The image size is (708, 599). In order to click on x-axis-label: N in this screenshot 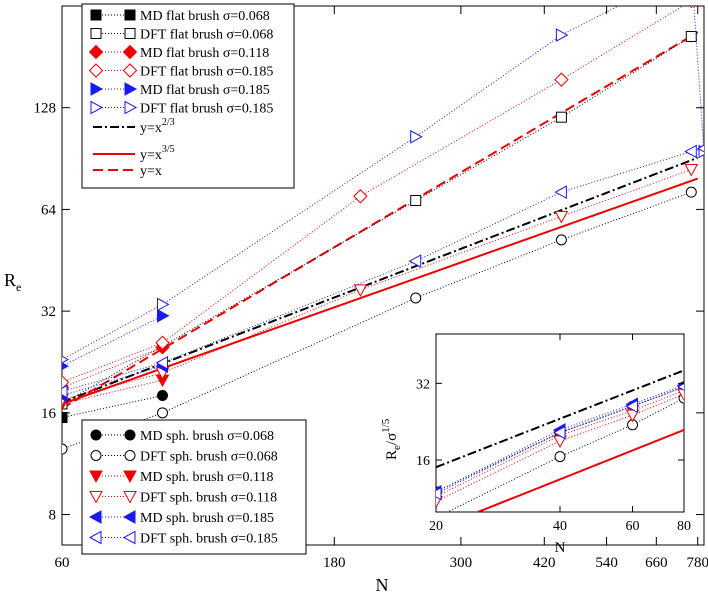, I will do `click(382, 585)`.